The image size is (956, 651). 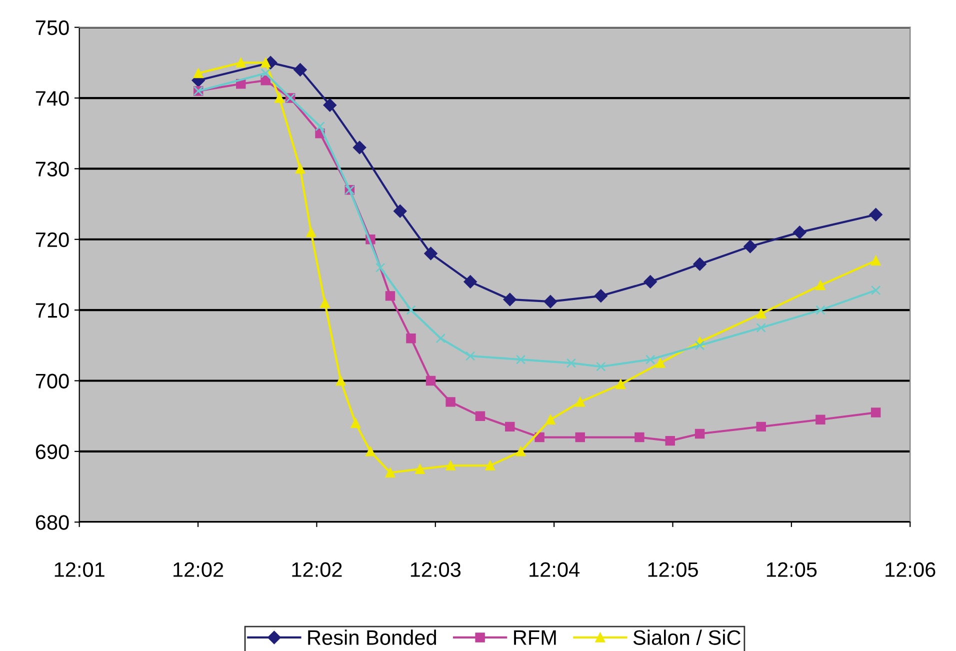 What do you see at coordinates (52, 381) in the screenshot?
I see `y-tick-label: 700` at bounding box center [52, 381].